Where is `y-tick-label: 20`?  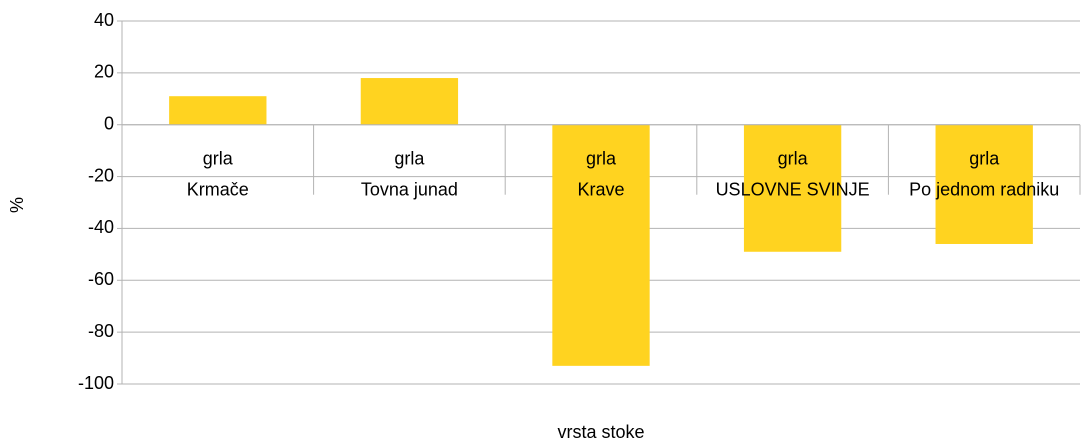
y-tick-label: 20 is located at coordinates (104, 72).